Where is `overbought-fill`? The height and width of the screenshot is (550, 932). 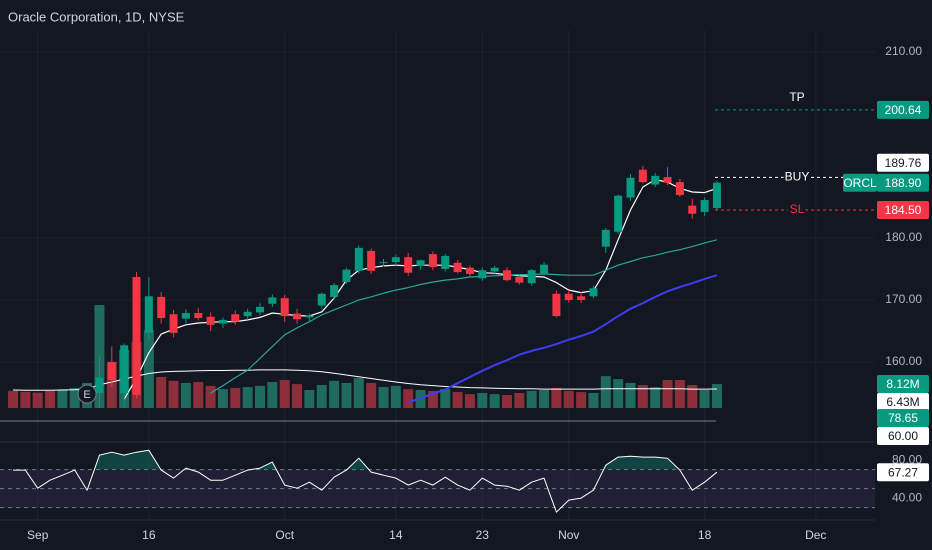 overbought-fill is located at coordinates (387, 460).